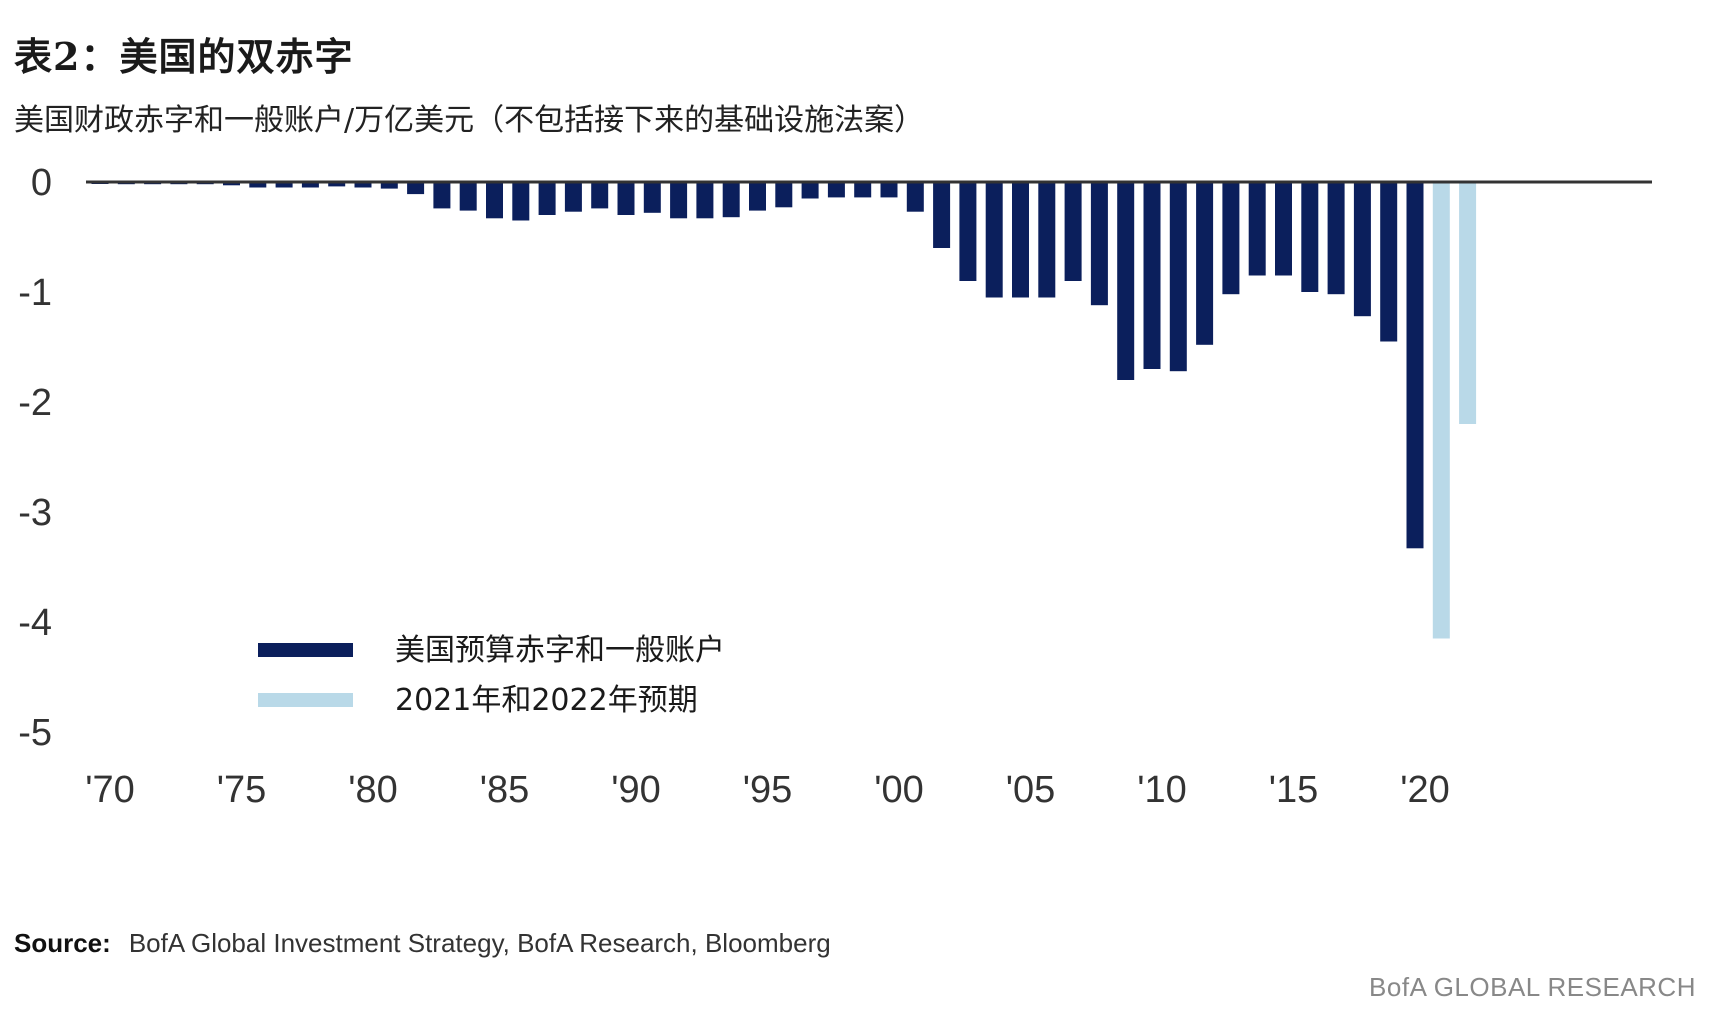  I want to click on x-tick-label: '70, so click(110, 790).